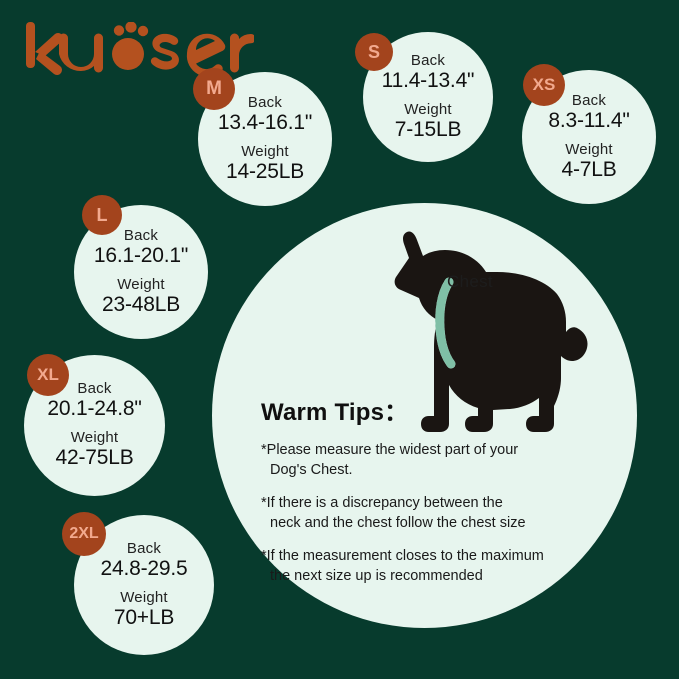  I want to click on size-badge-label: XL, so click(48, 374).